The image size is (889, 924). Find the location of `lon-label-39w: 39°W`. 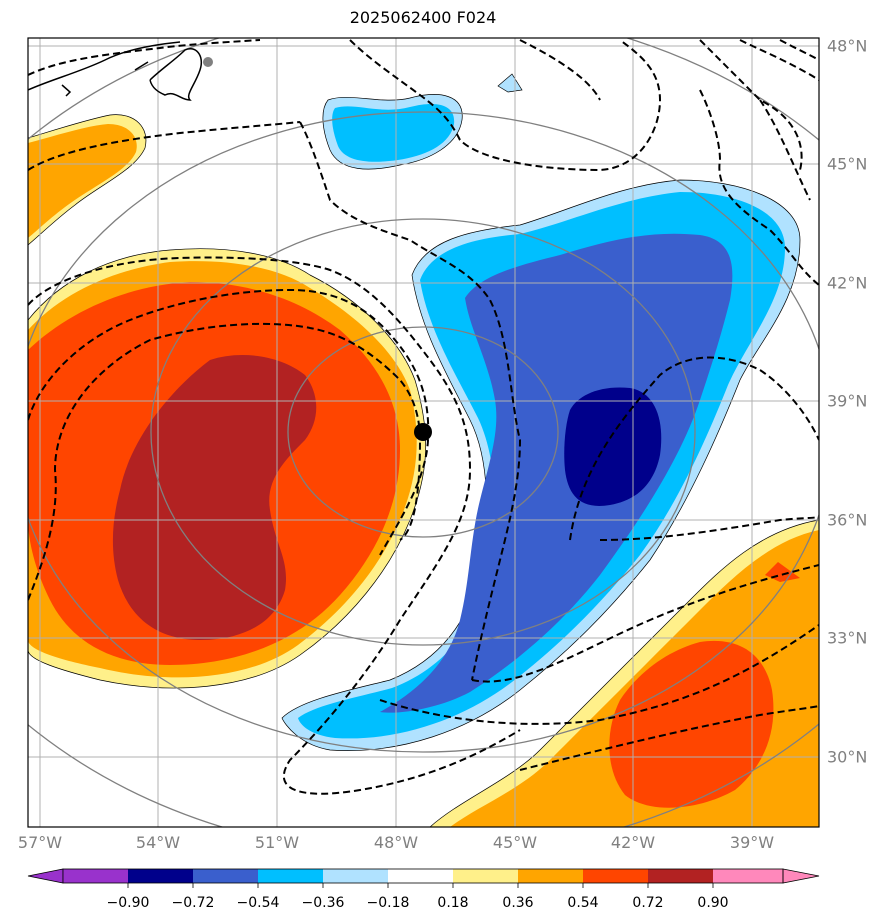

lon-label-39w: 39°W is located at coordinates (752, 842).